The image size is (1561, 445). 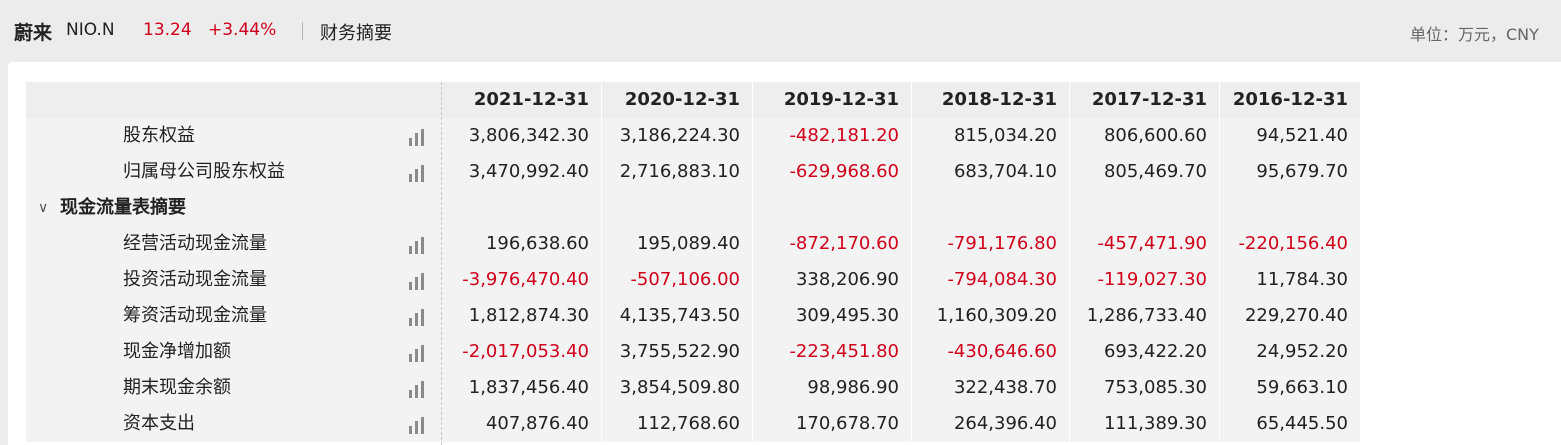 What do you see at coordinates (679, 387) in the screenshot?
I see `table-cell: 3,854,509.80` at bounding box center [679, 387].